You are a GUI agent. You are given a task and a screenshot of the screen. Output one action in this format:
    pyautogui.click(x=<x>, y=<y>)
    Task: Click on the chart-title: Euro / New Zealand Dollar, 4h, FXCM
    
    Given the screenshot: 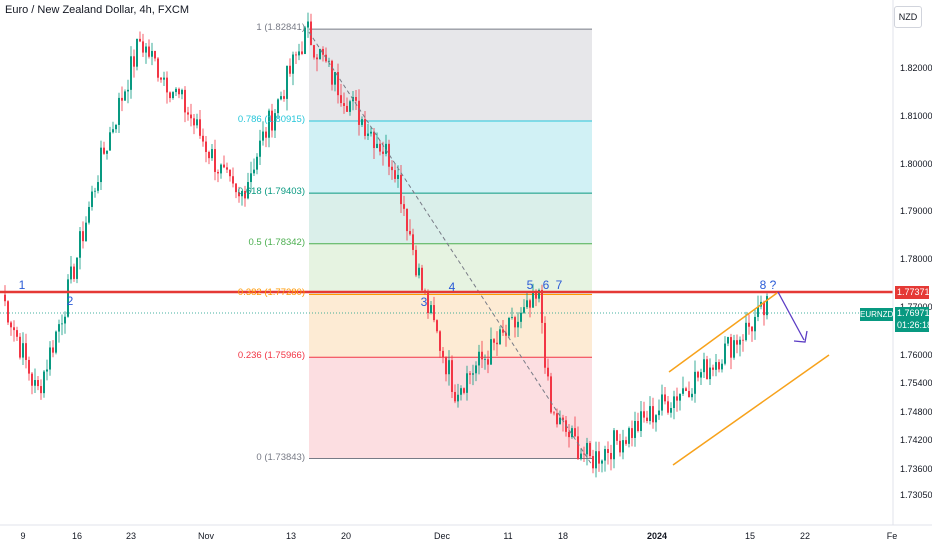 What is the action you would take?
    pyautogui.click(x=97, y=10)
    